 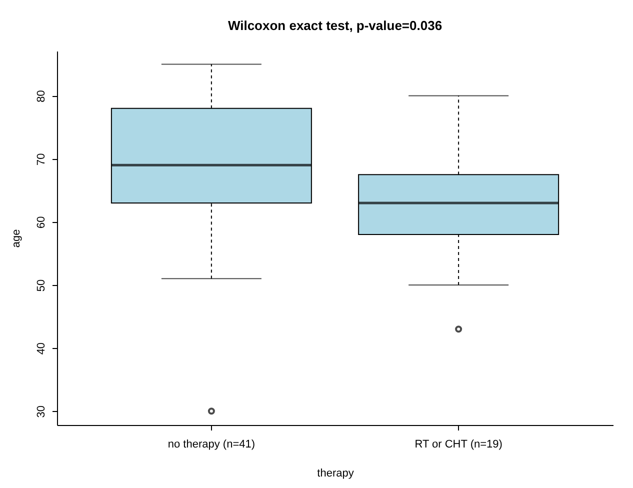 I want to click on chart-title: Wilcoxon exact test, p-value=0.036, so click(x=335, y=25).